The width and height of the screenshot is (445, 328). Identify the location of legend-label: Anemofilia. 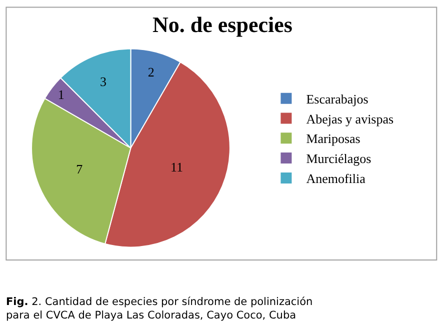
(336, 178).